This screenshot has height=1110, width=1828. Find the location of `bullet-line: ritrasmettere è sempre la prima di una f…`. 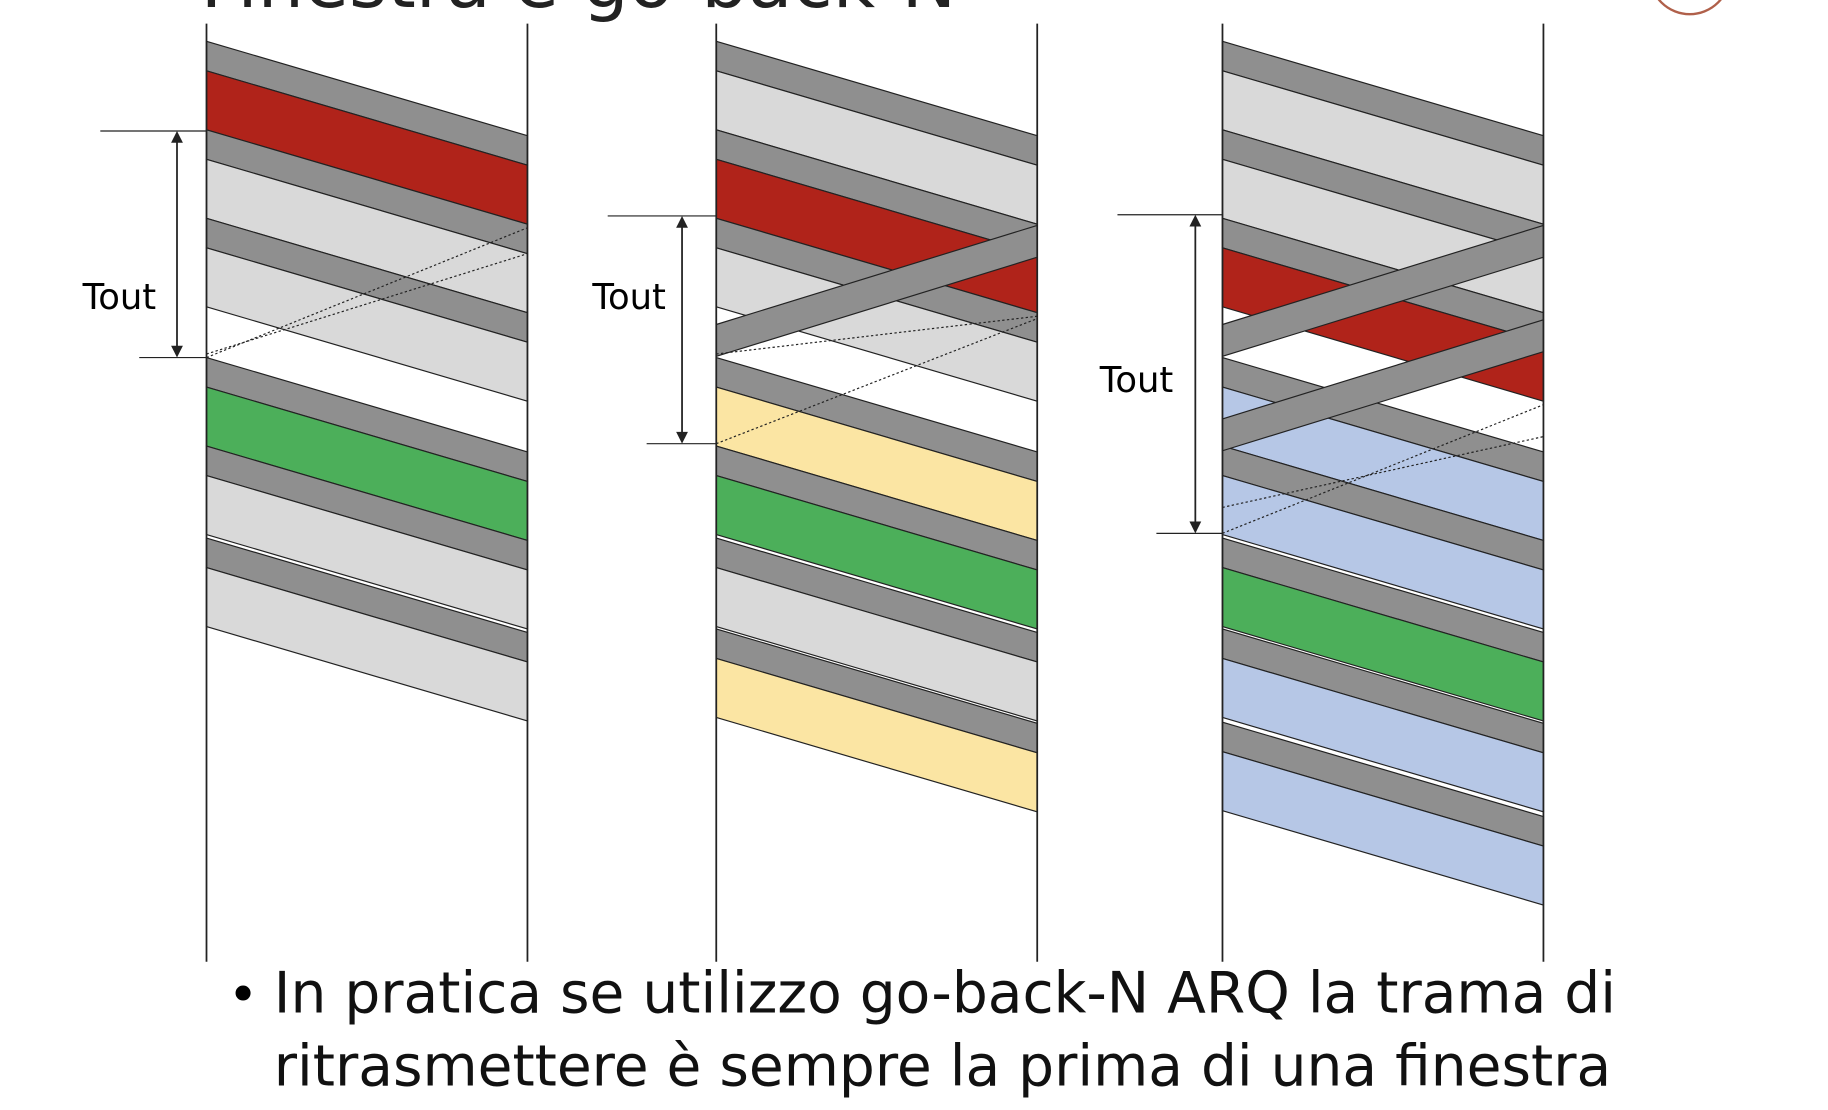

bullet-line: ritrasmettere è sempre la prima di una f… is located at coordinates (942, 1067).